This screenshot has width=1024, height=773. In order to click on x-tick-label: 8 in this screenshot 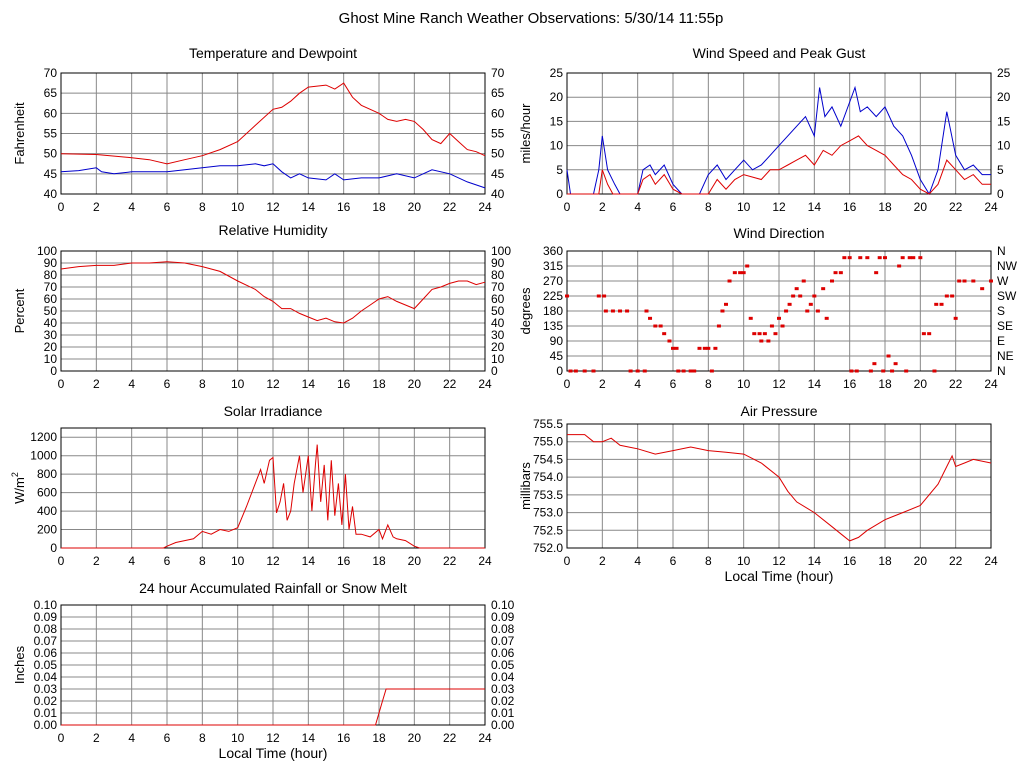, I will do `click(708, 384)`.